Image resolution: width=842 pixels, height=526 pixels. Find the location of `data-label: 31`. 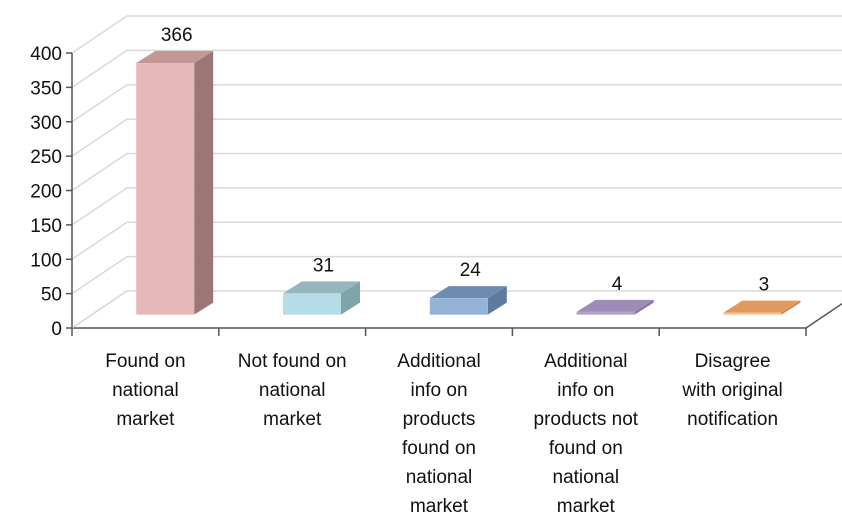

data-label: 31 is located at coordinates (323, 265).